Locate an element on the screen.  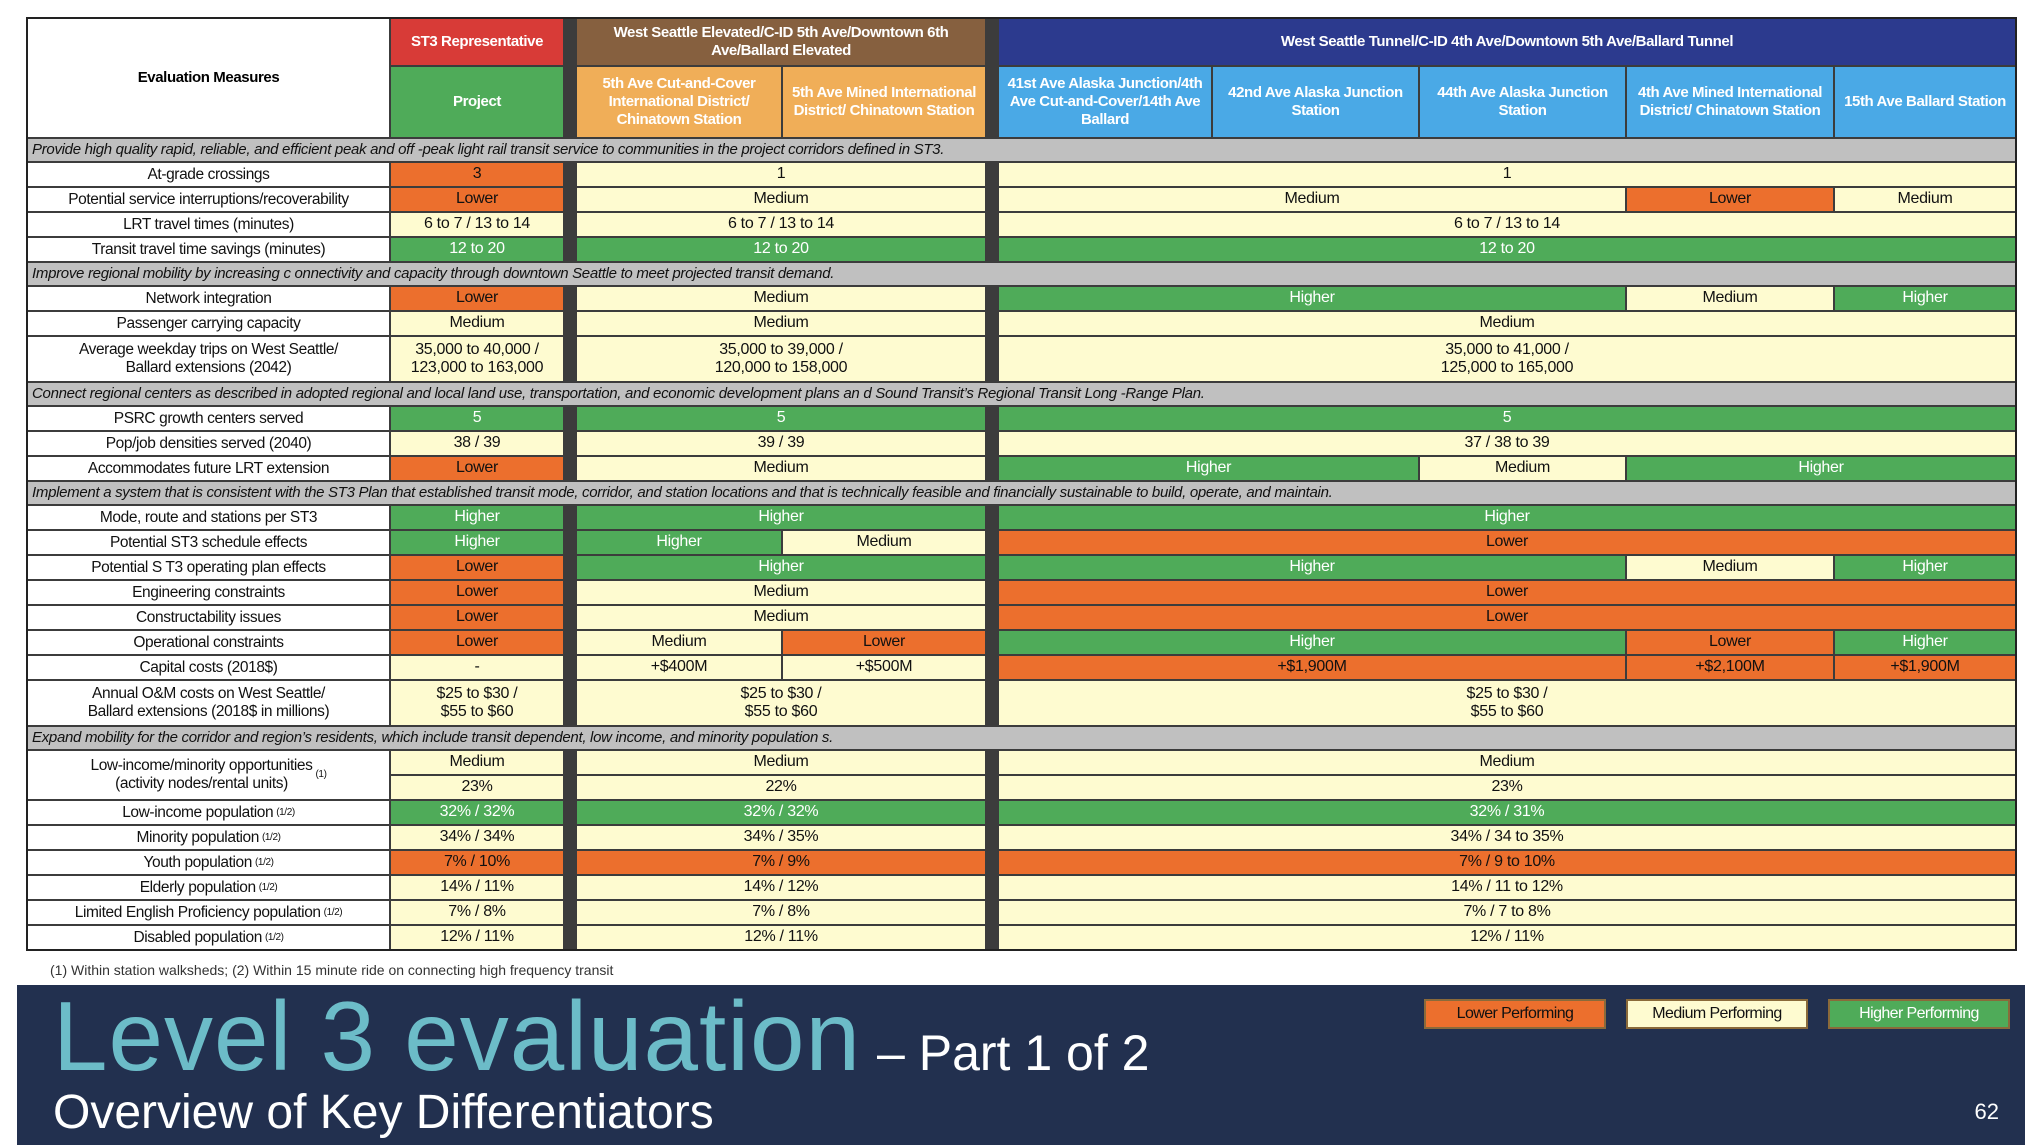
rating-cell-lower: +$1,900M is located at coordinates (1925, 667).